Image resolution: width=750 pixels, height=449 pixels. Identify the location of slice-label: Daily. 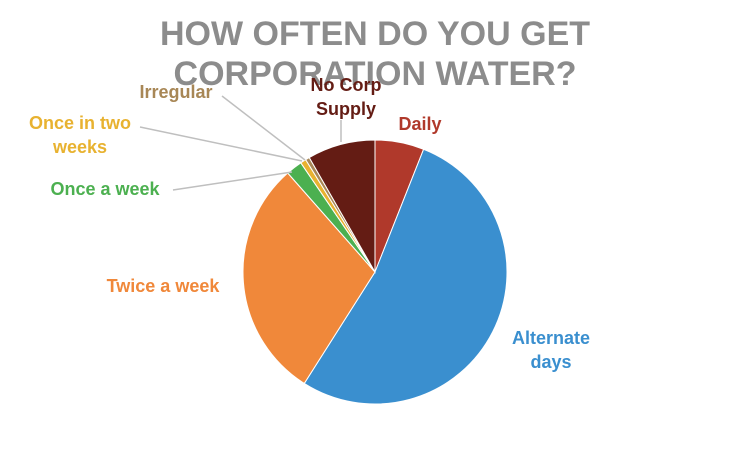
(420, 124).